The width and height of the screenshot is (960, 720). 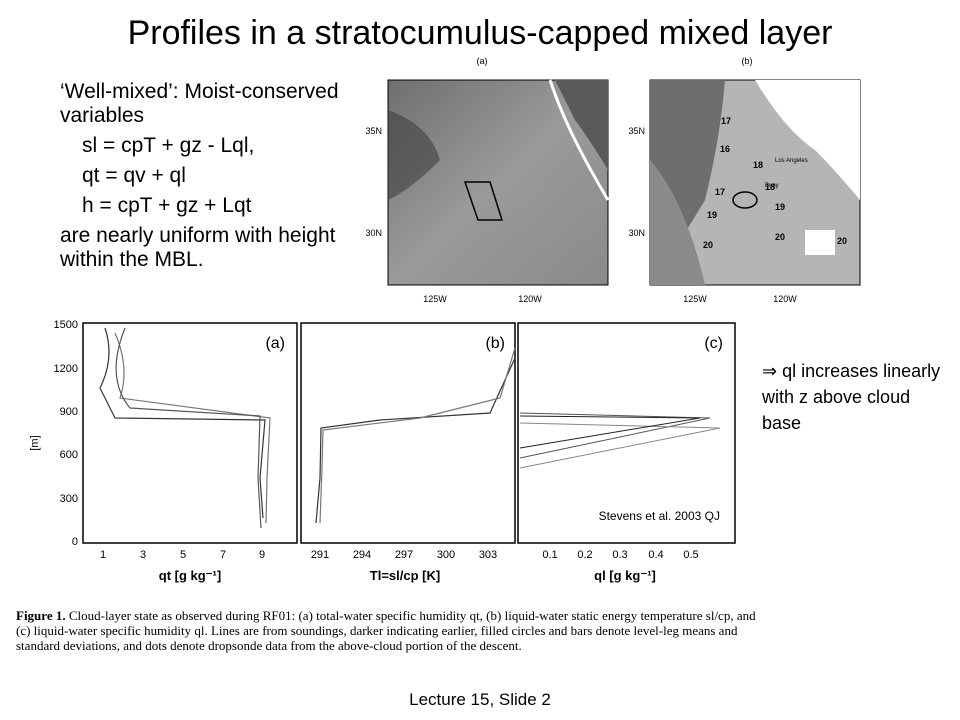 I want to click on panel-a-tag: (a), so click(x=275, y=343).